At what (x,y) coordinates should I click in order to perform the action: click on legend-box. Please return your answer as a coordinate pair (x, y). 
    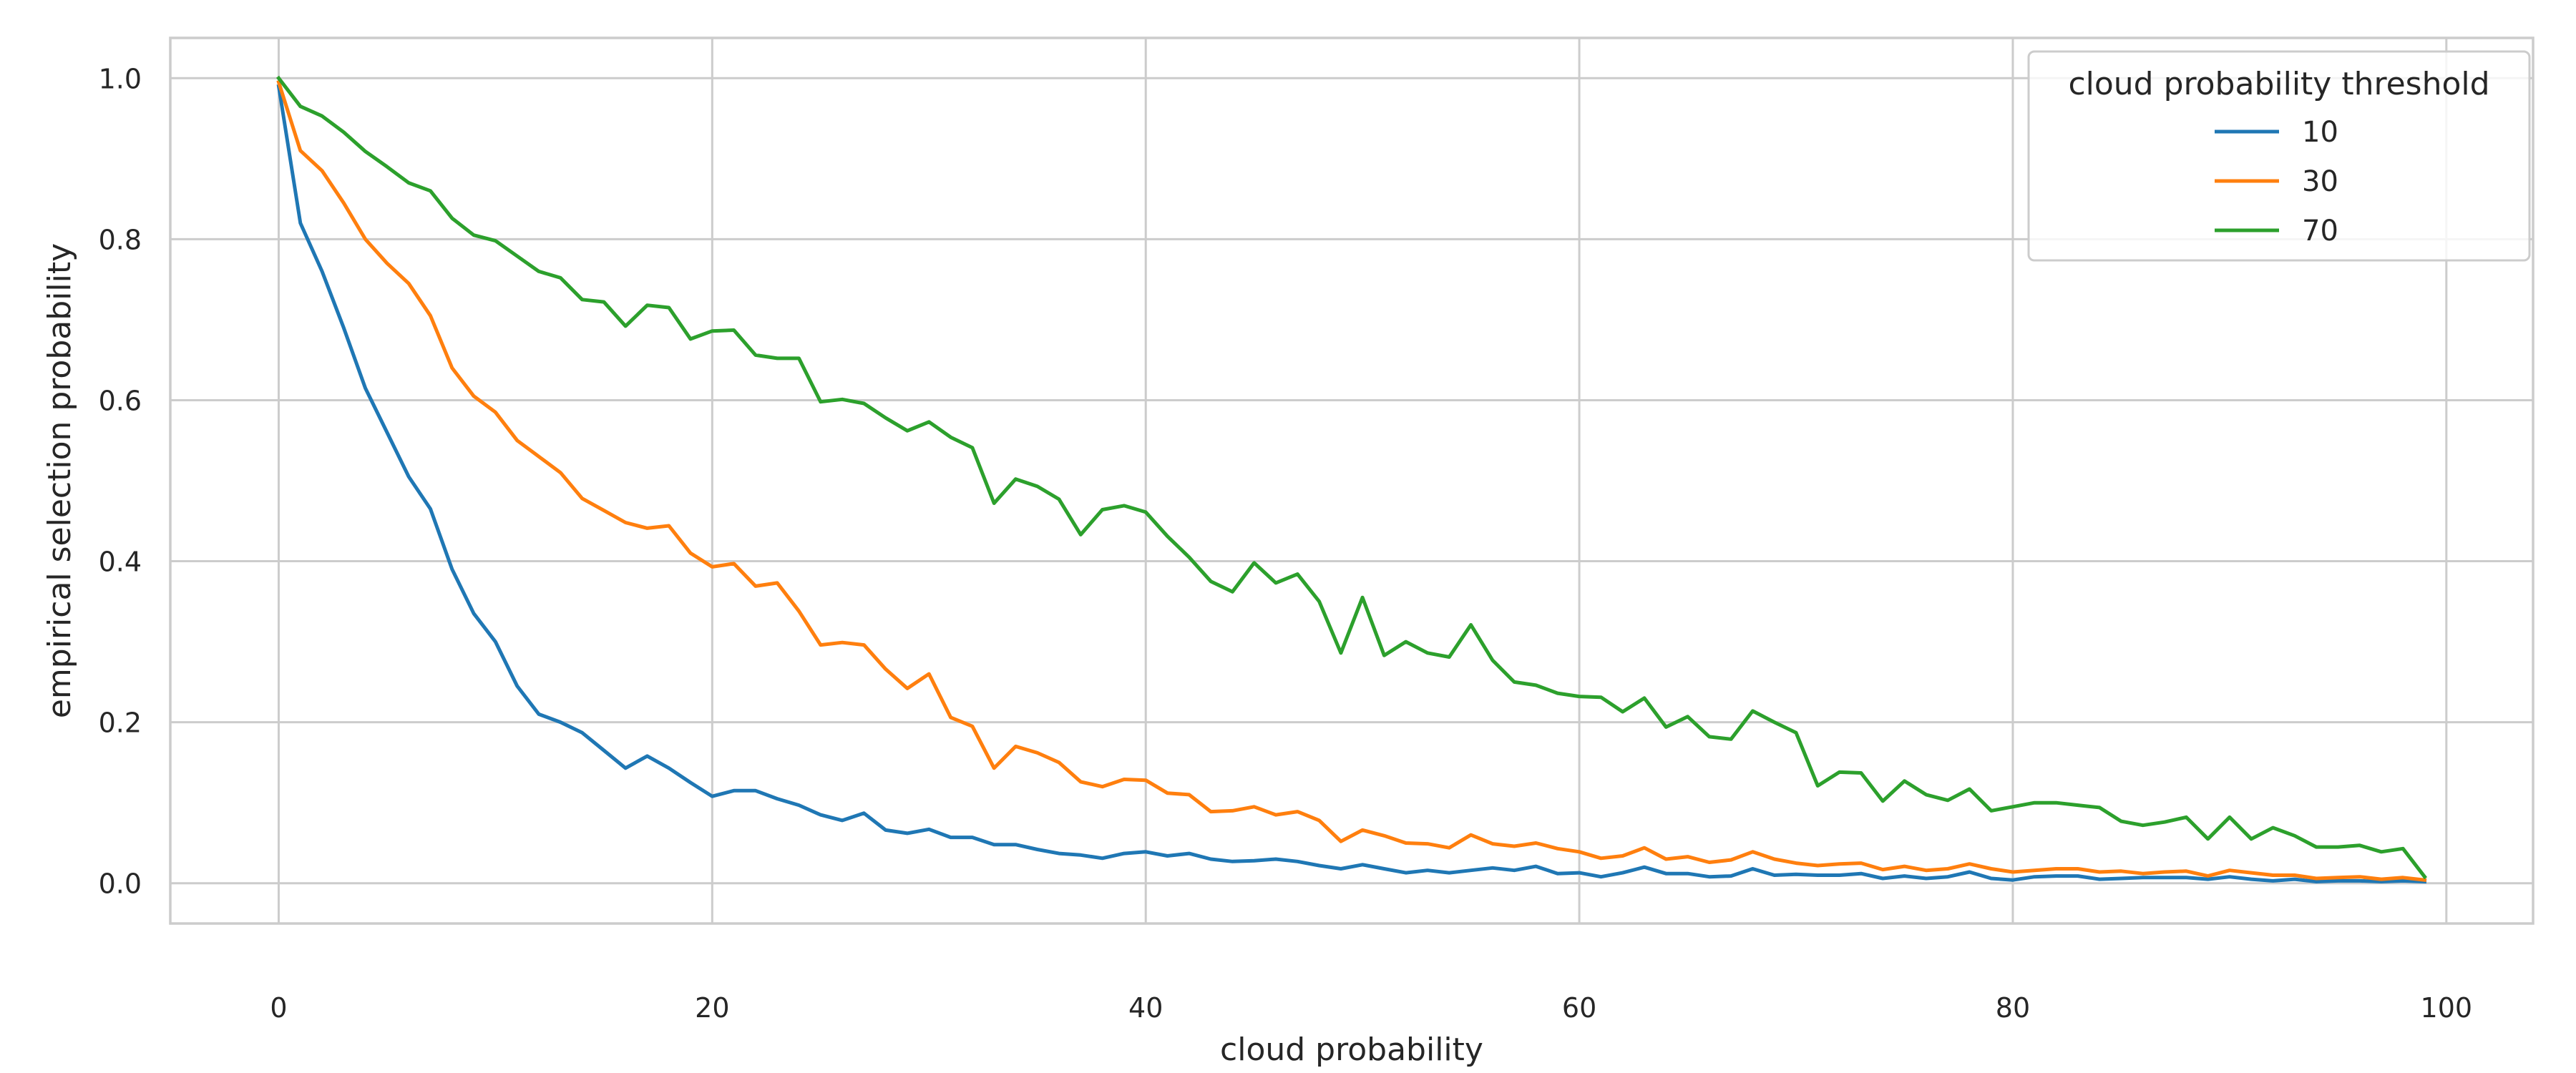
    Looking at the image, I should click on (2279, 156).